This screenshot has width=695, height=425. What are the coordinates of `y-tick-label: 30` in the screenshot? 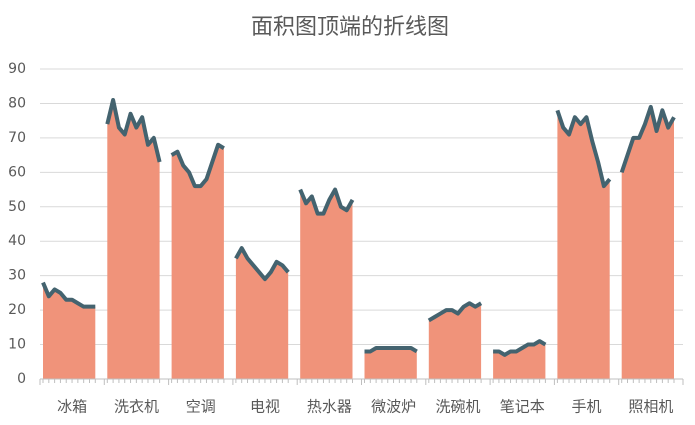 It's located at (17, 276).